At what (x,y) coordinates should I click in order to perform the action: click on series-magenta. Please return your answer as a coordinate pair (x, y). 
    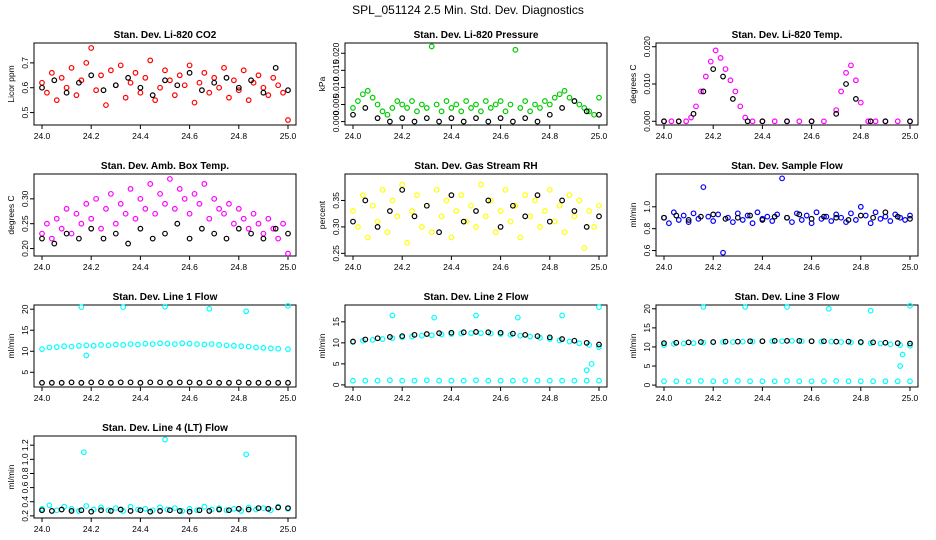
    Looking at the image, I should click on (787, 86).